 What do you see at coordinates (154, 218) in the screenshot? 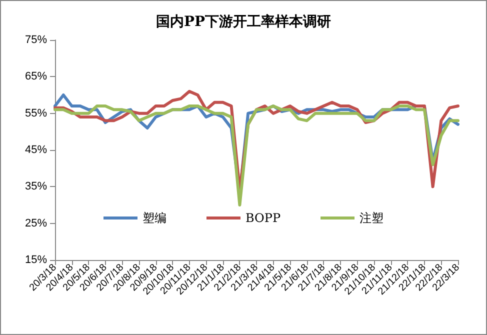
I see `legend-label: 塑编` at bounding box center [154, 218].